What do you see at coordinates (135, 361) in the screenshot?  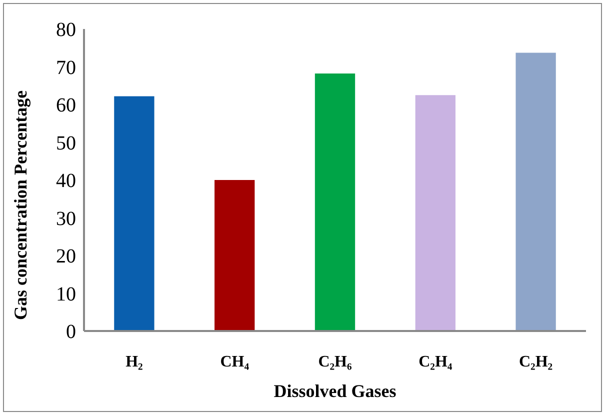 I see `x-tick-label: H₂` at bounding box center [135, 361].